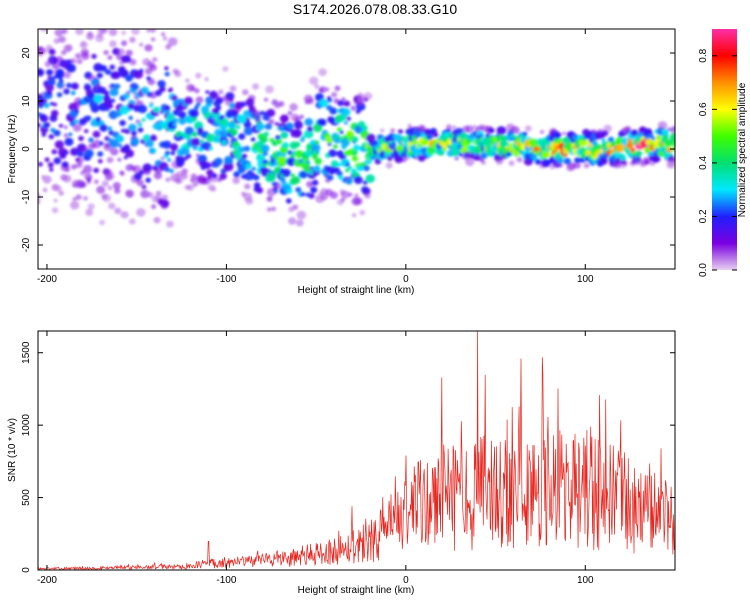 The width and height of the screenshot is (750, 600). Describe the element at coordinates (406, 580) in the screenshot. I see `snr-xtick-label: 0` at that location.